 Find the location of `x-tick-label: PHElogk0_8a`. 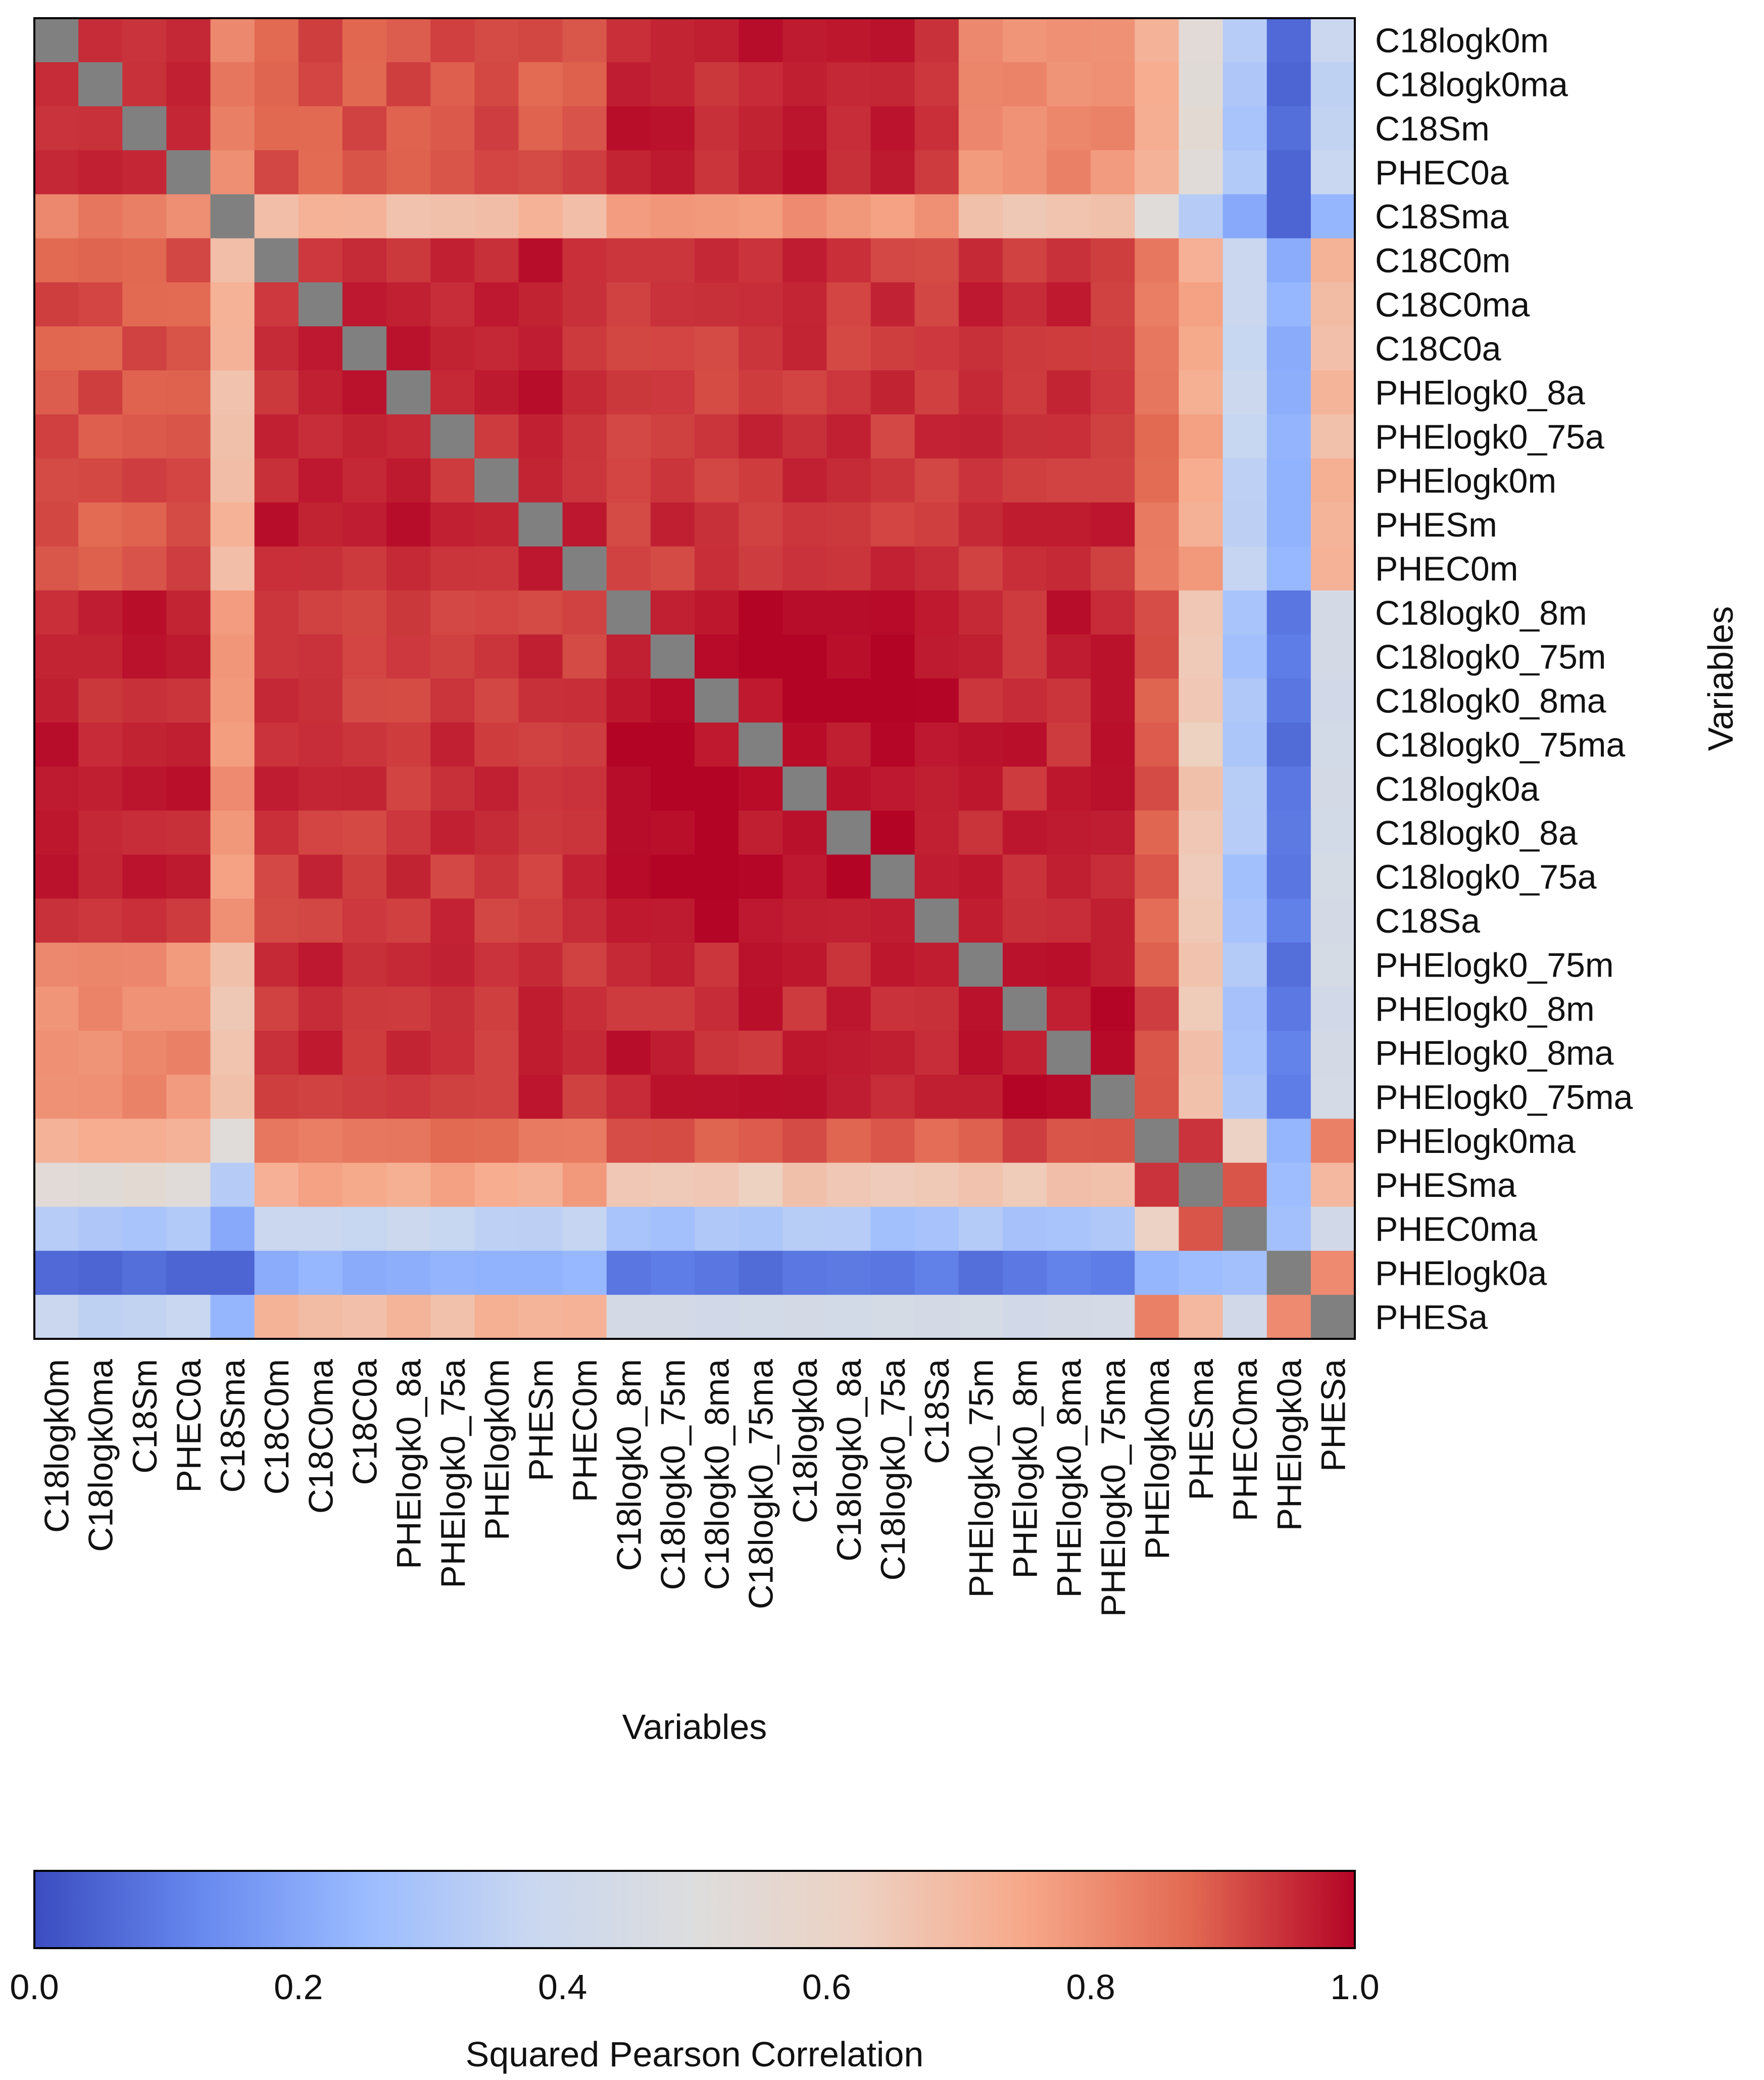

x-tick-label: PHElogk0_8a is located at coordinates (409, 1464).